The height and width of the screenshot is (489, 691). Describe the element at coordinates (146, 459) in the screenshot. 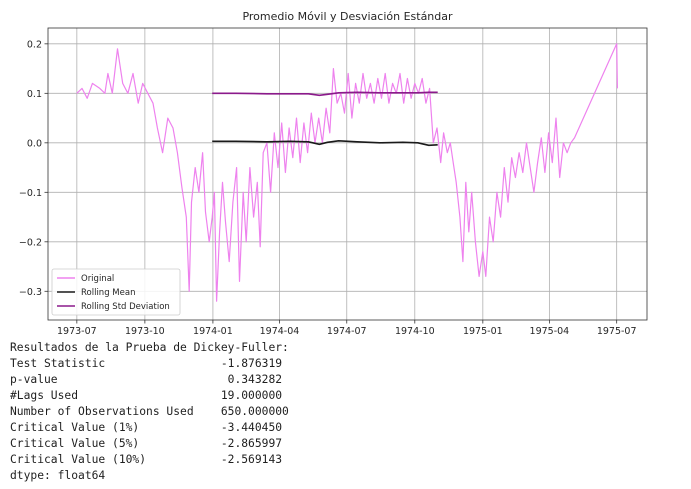

I see `output-line: Critical Value (10%) -2.569143` at that location.